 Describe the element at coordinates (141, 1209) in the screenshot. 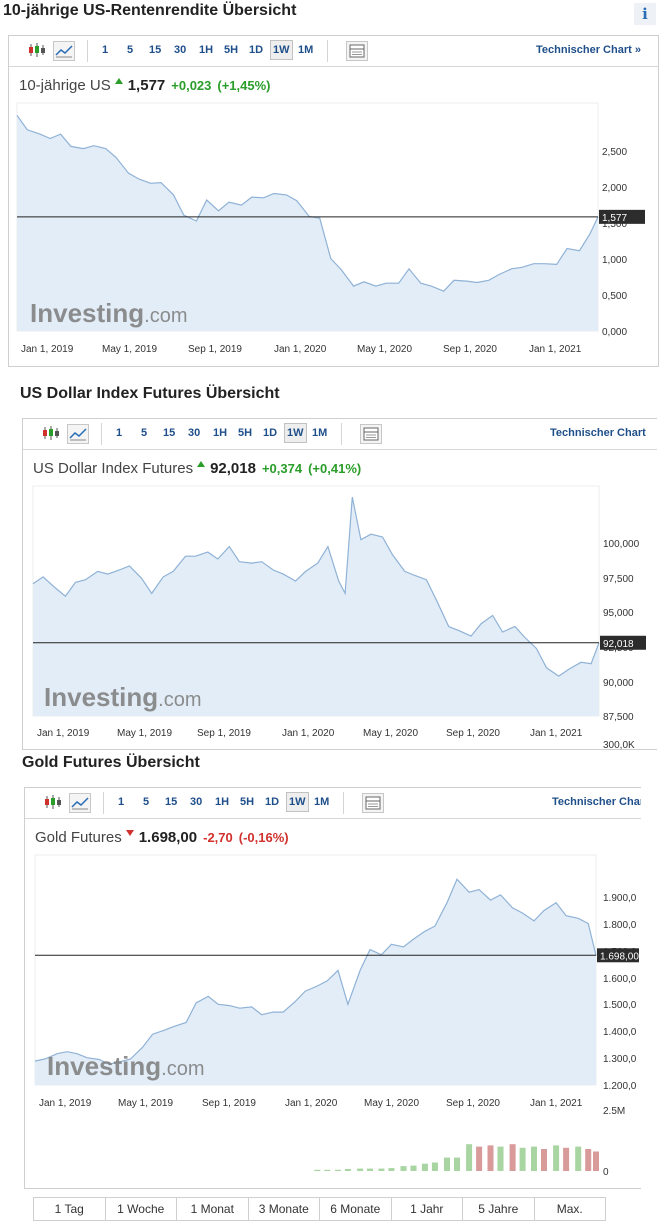

I see `timeframe-1-week: 1 Woche` at that location.